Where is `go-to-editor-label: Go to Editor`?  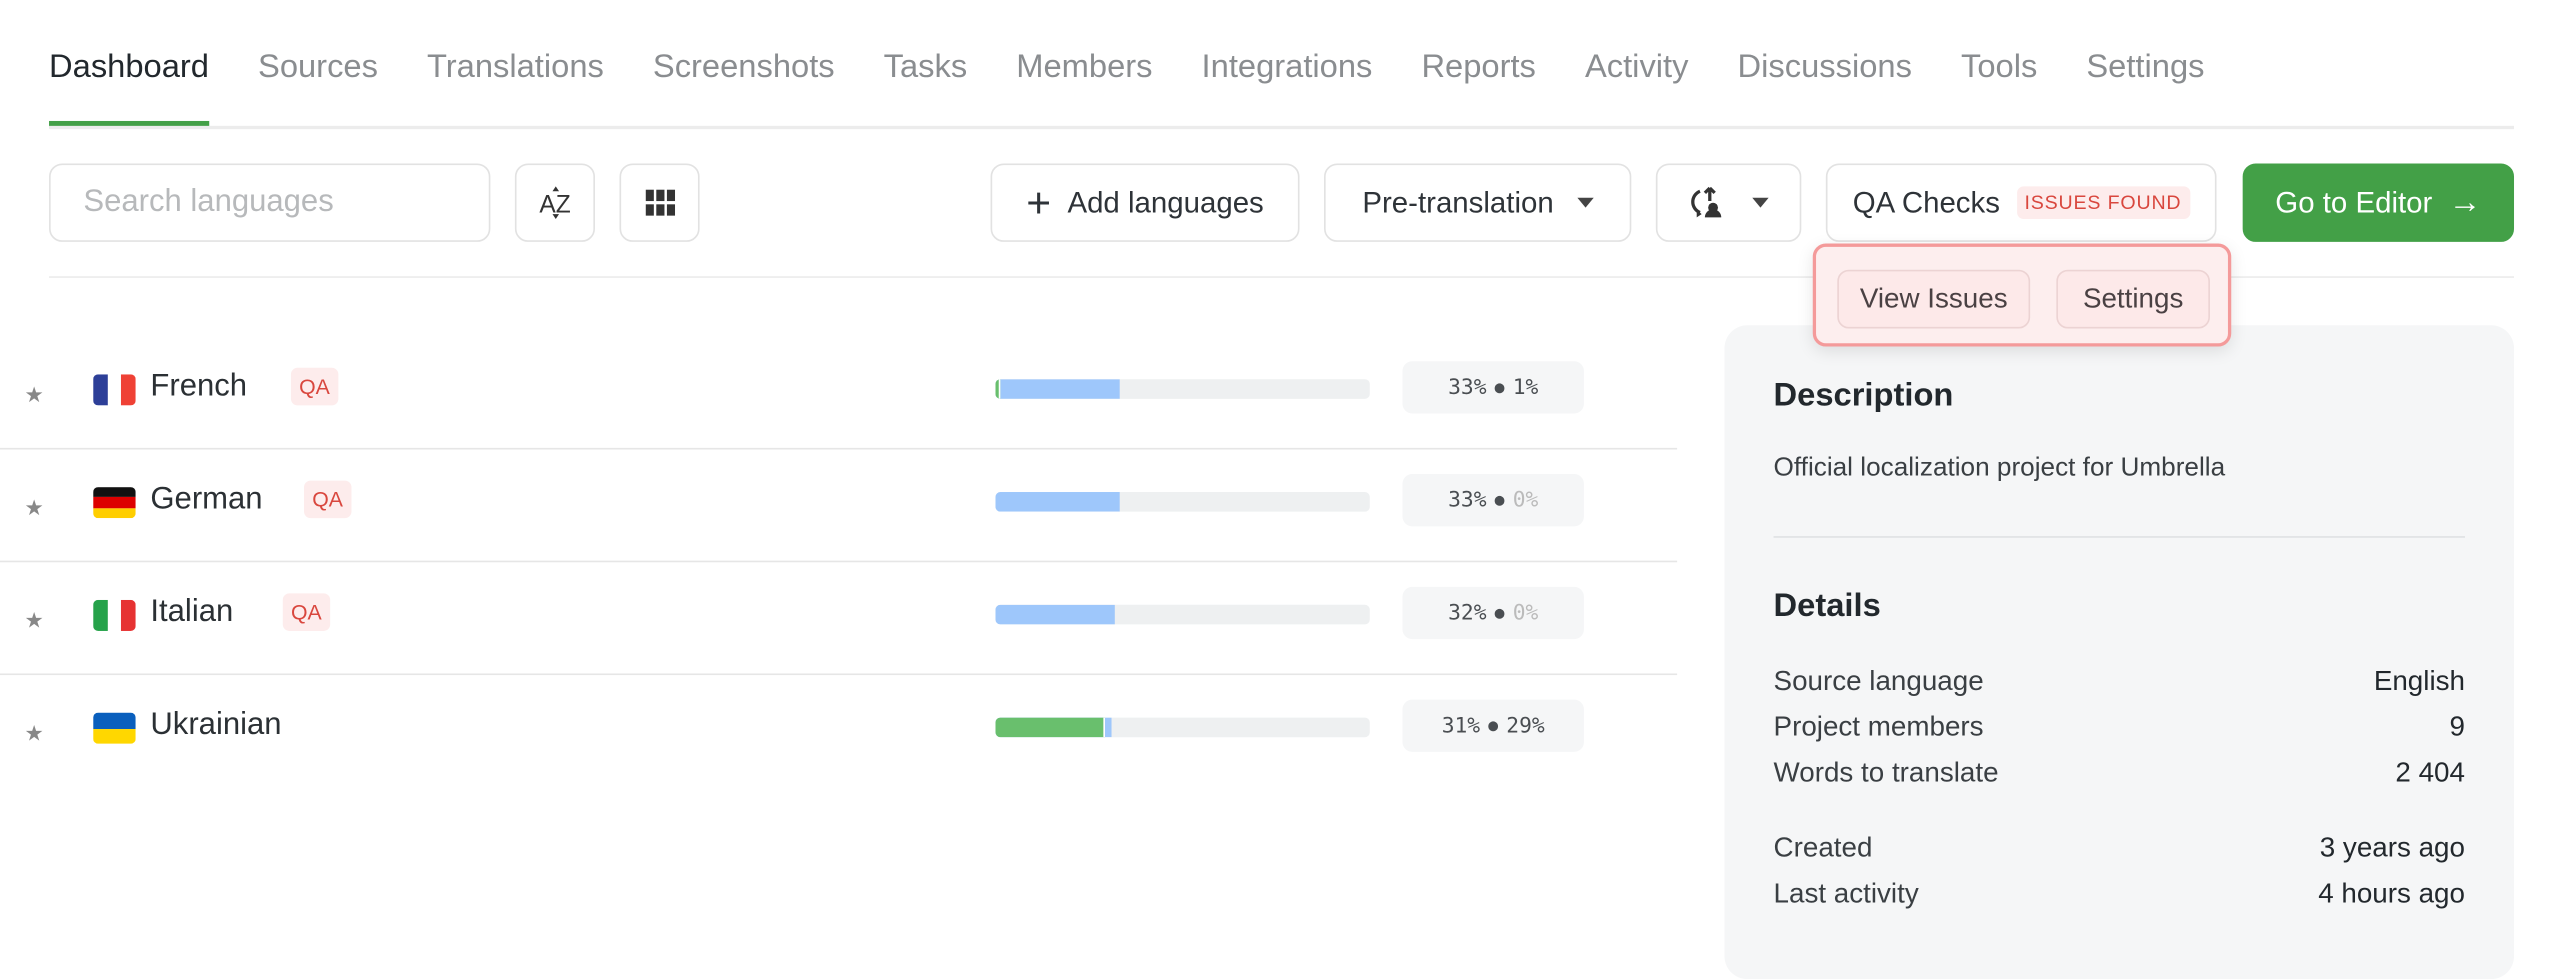
go-to-editor-label: Go to Editor is located at coordinates (2354, 202).